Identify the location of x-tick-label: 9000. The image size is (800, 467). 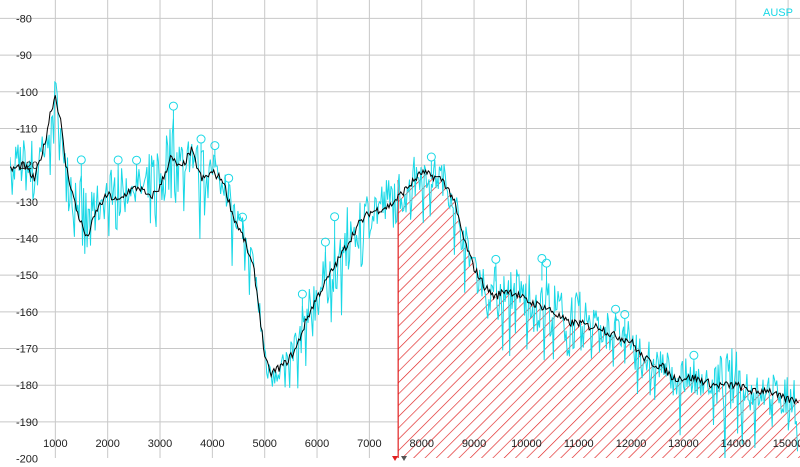
(474, 444).